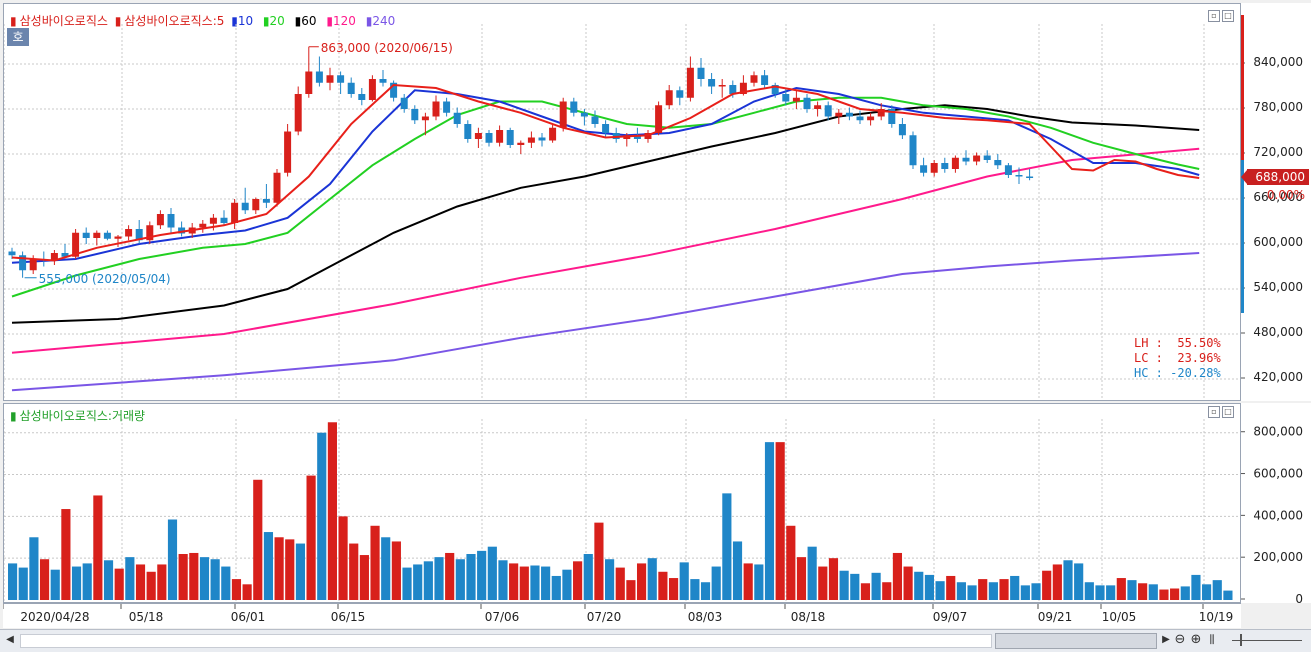  I want to click on change-pct-label: 0.00%, so click(1286, 195).